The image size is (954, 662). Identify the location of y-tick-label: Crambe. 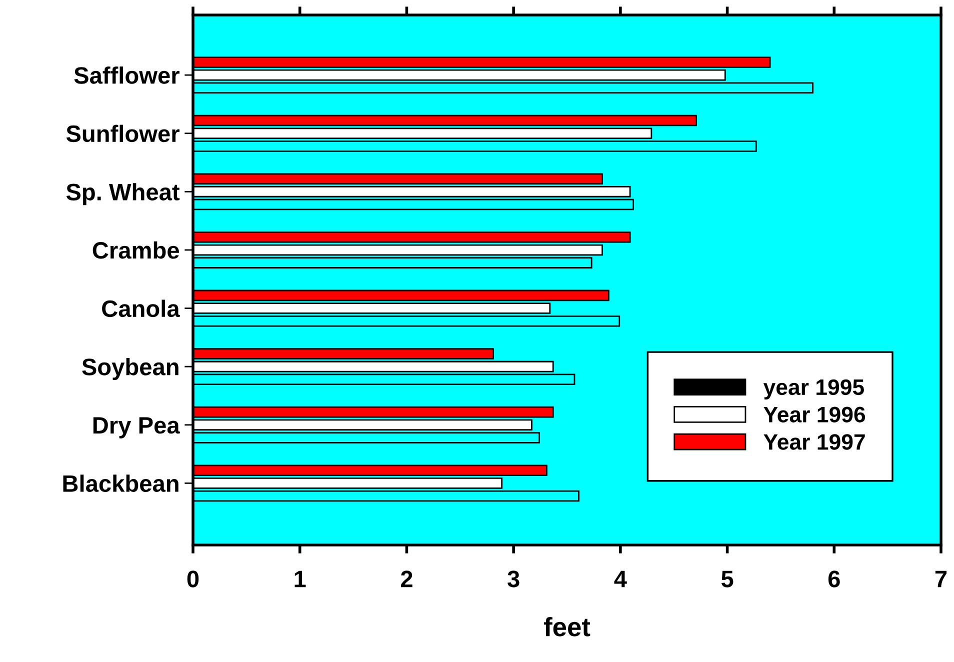
(135, 250).